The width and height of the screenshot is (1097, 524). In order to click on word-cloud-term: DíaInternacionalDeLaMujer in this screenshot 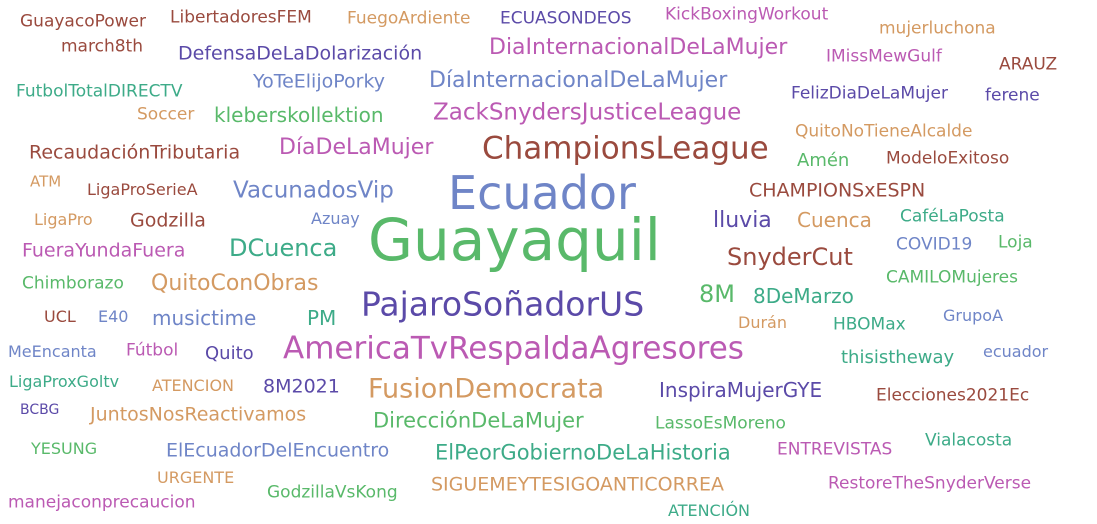, I will do `click(578, 80)`.